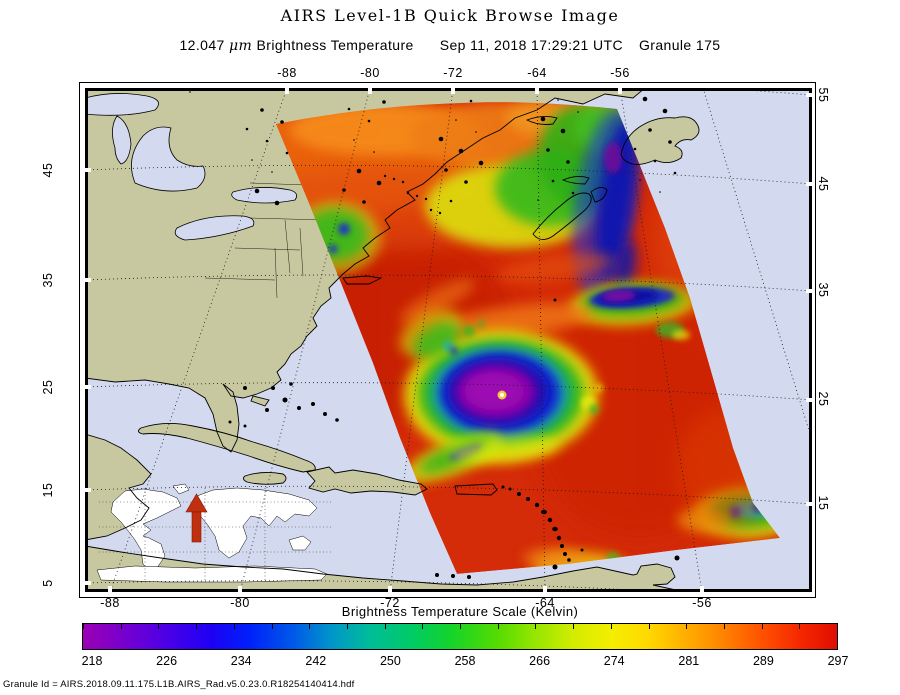 This screenshot has width=900, height=695. Describe the element at coordinates (316, 661) in the screenshot. I see `colorbar-tick-label: 242` at that location.